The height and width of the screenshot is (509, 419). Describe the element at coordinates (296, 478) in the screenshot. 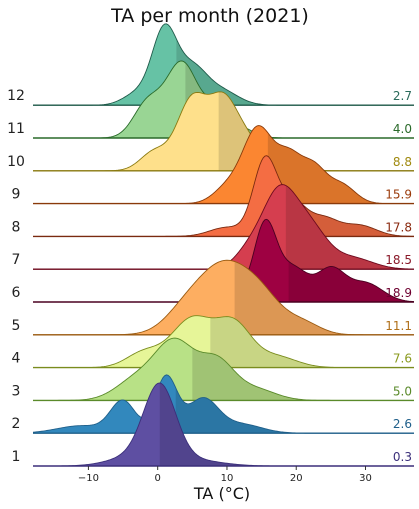

I see `x-tick-label: 20` at that location.